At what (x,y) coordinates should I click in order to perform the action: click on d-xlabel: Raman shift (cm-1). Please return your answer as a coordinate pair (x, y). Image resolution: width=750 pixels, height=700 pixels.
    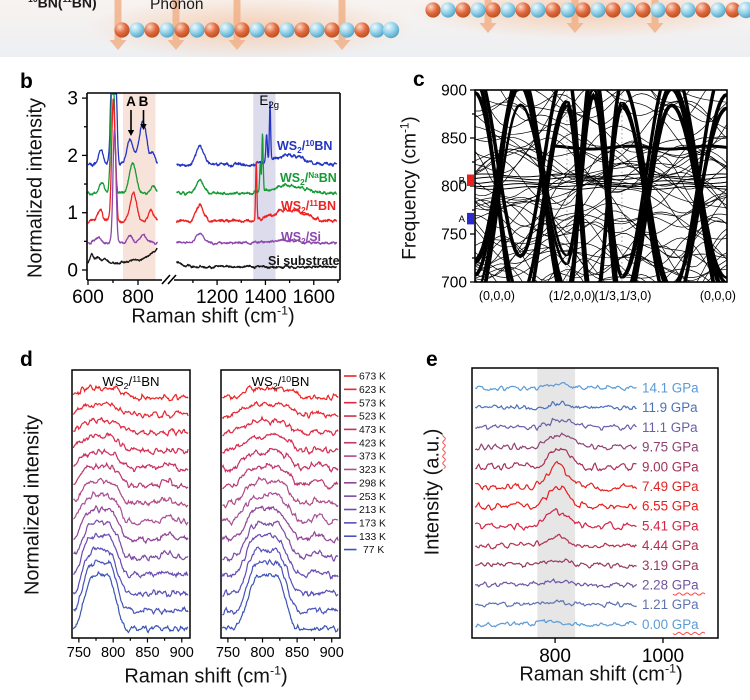
    Looking at the image, I should click on (205, 676).